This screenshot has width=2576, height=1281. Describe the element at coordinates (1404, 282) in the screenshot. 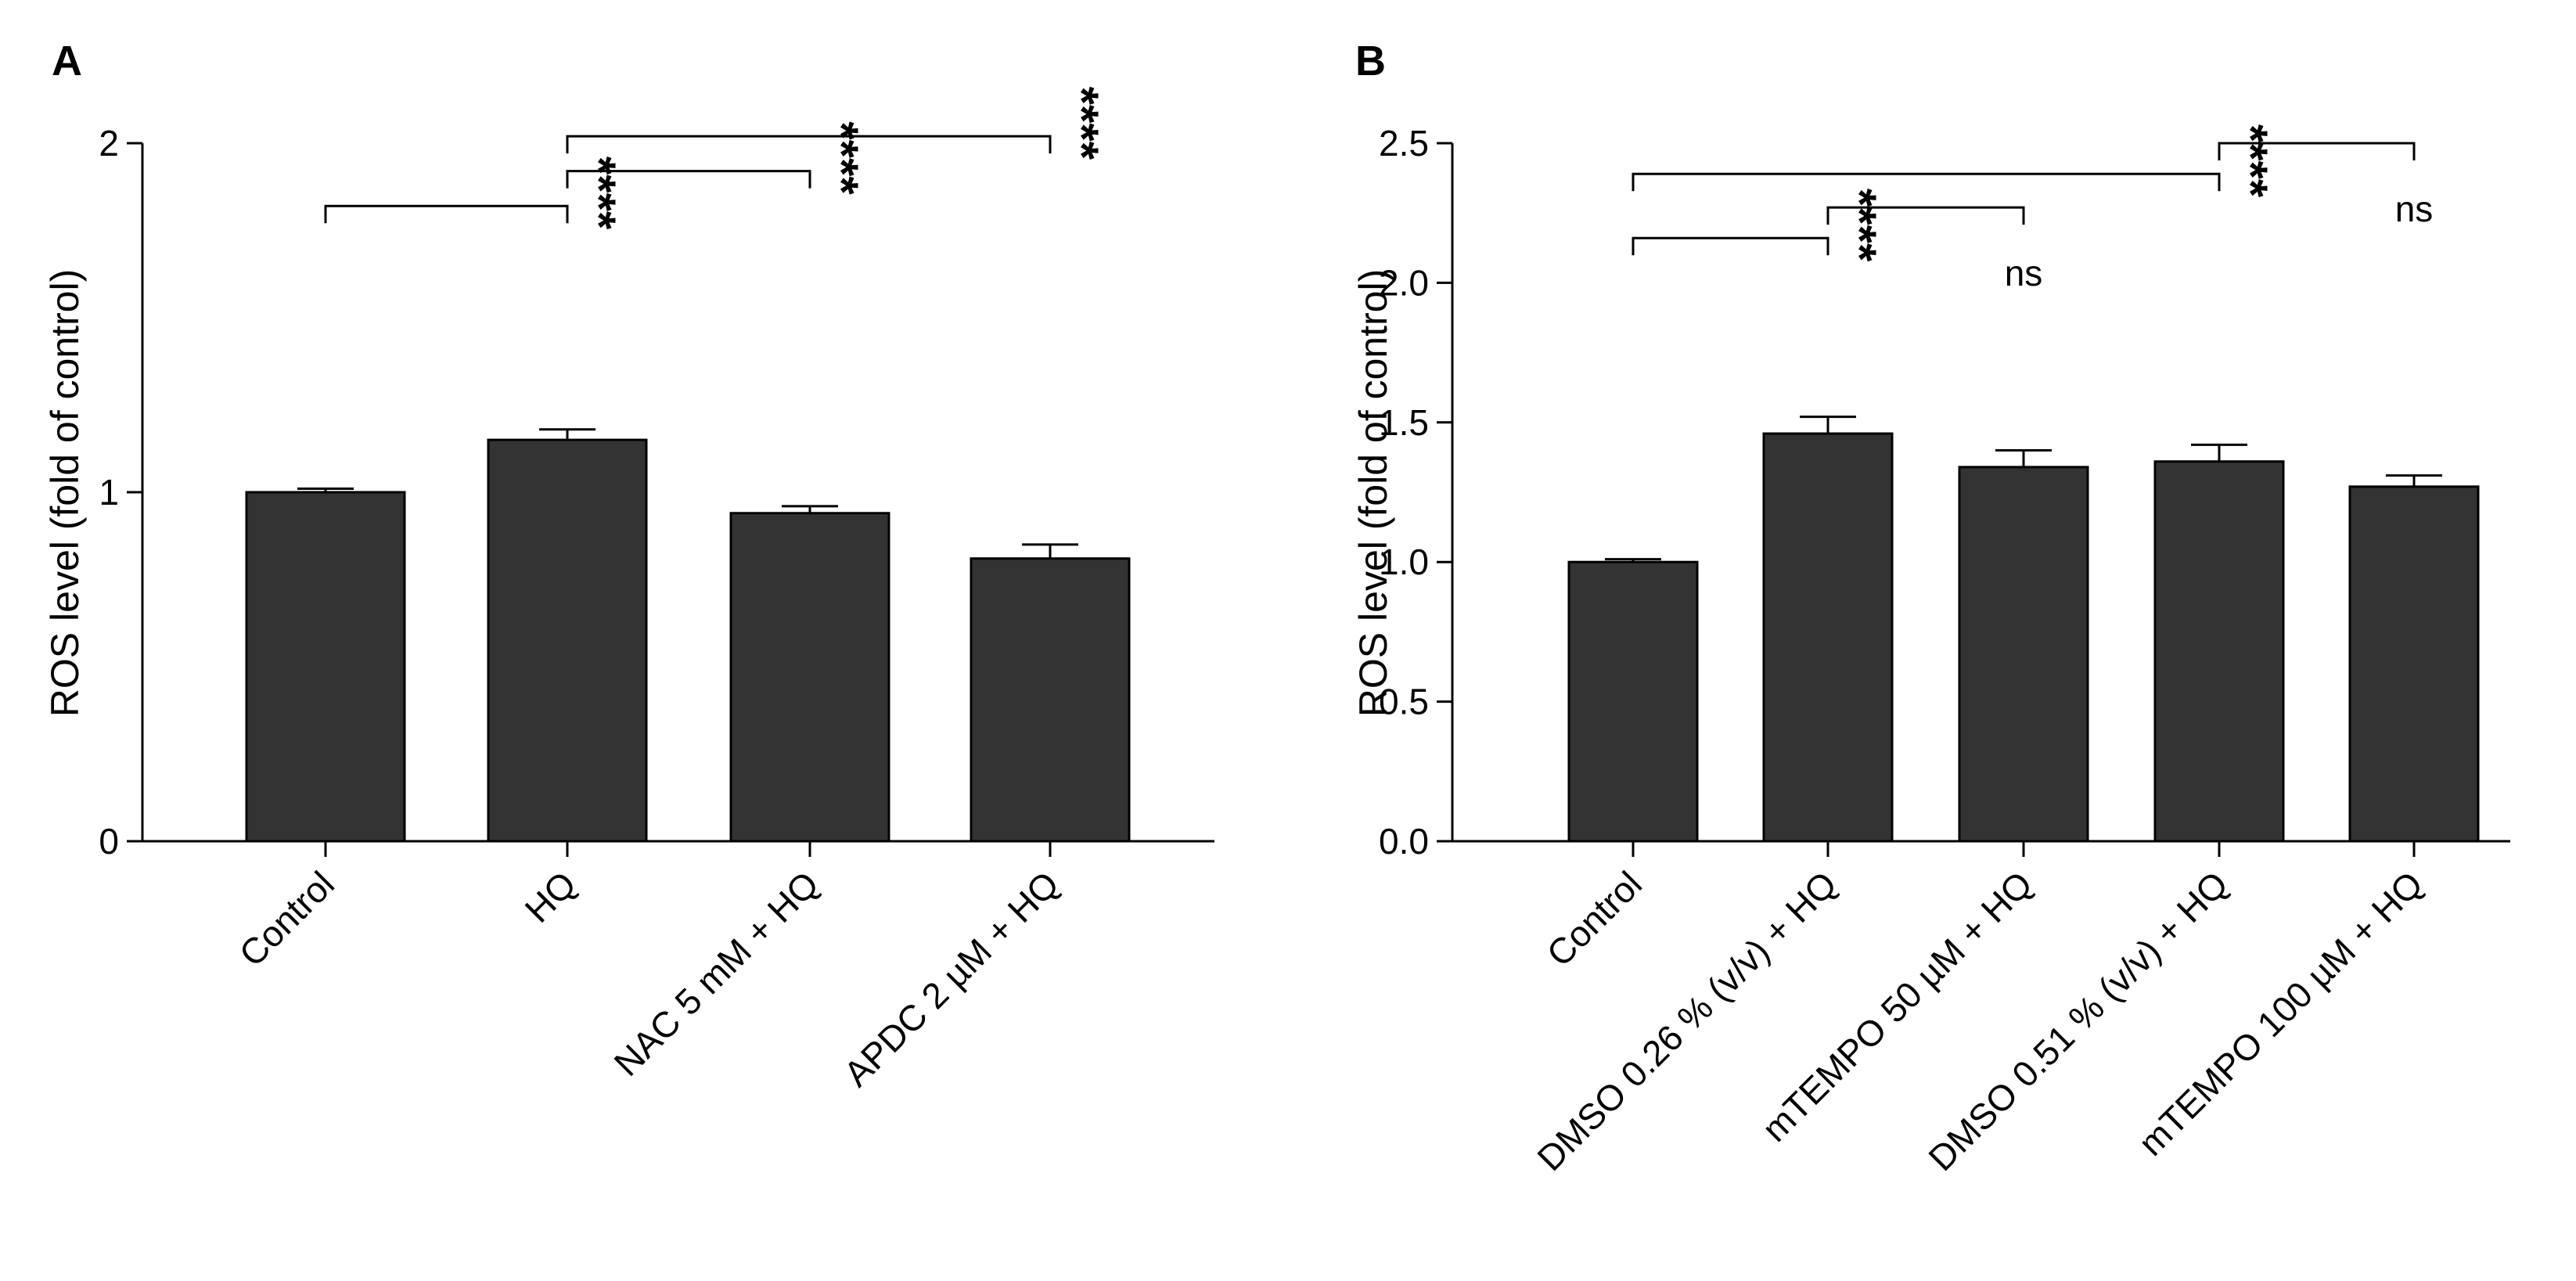

I see `panel-b-y-tick-label: 2.0` at that location.